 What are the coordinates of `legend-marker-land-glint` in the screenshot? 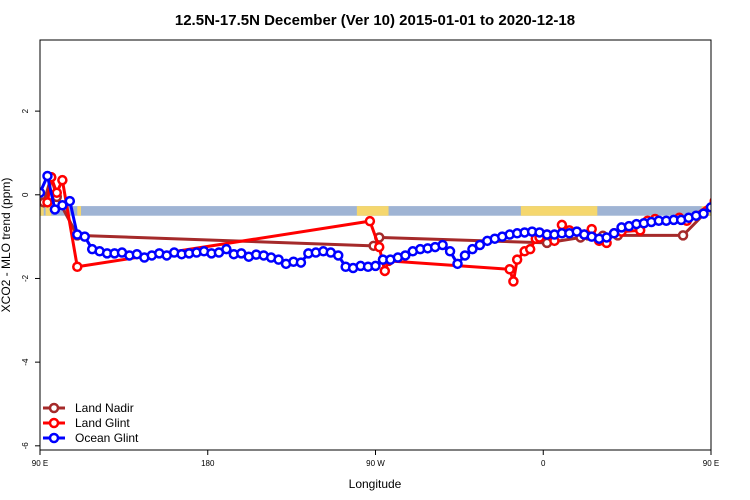 It's located at (54, 423).